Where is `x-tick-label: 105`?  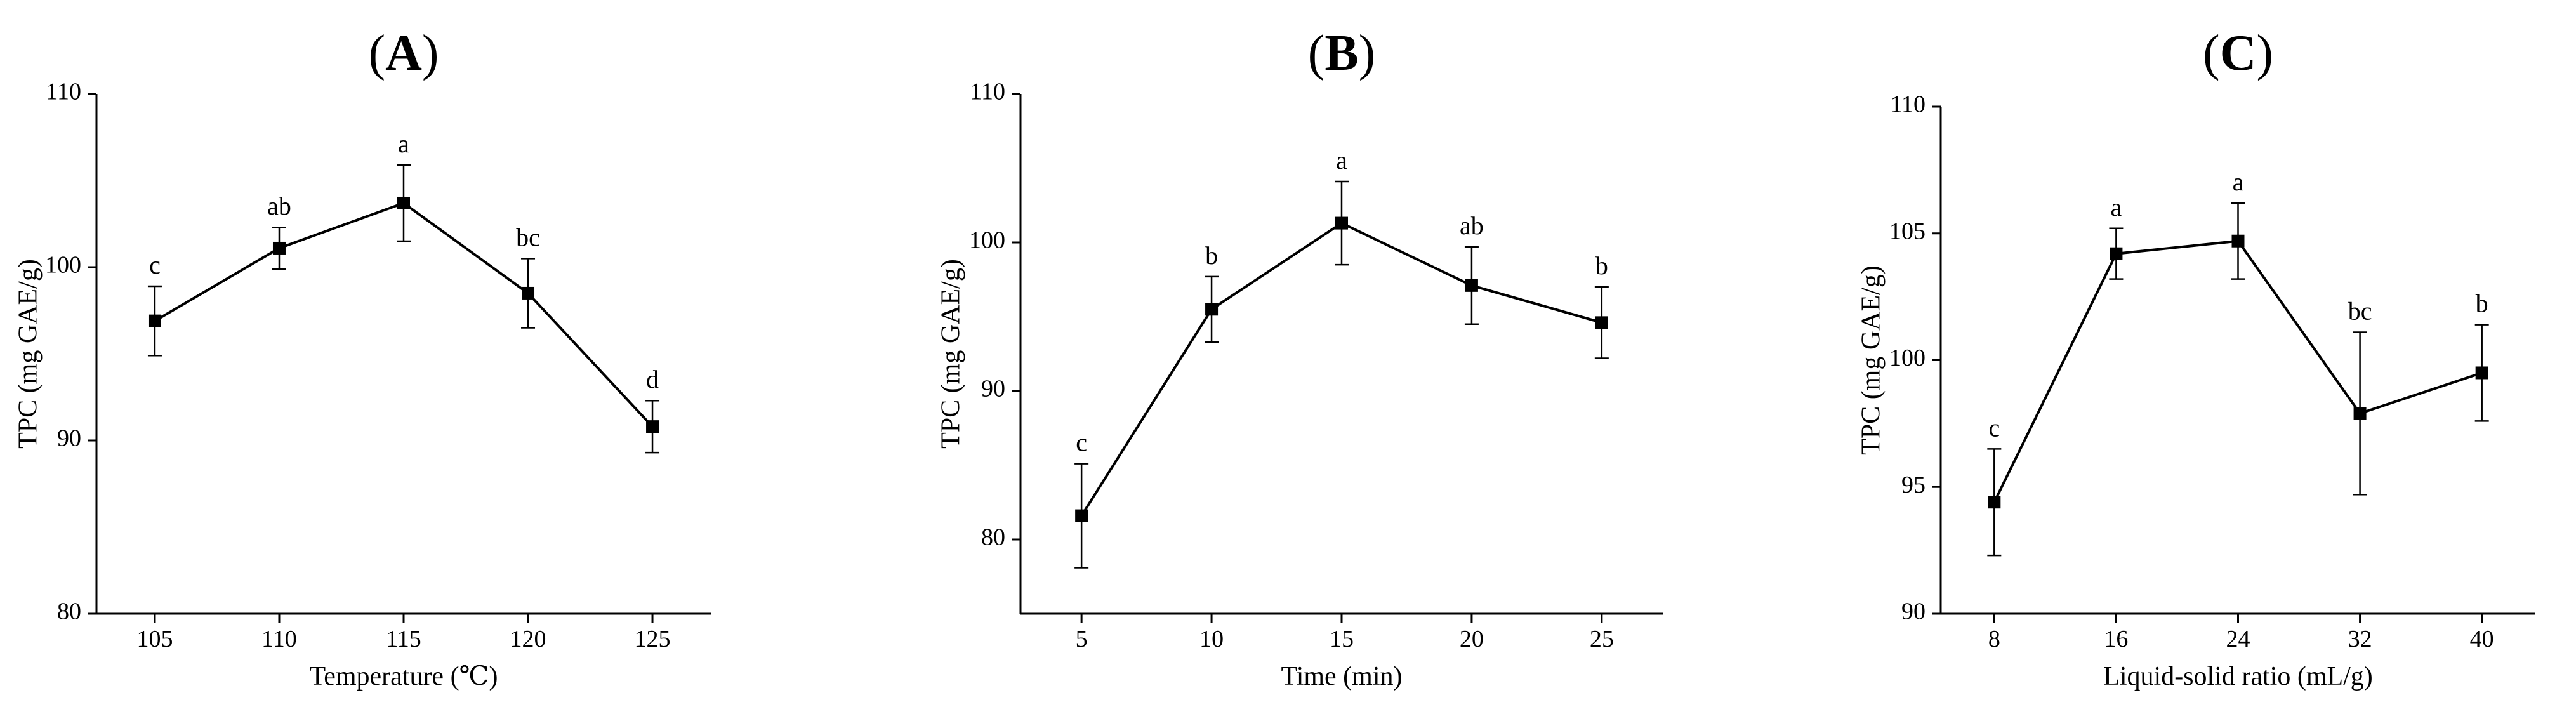 x-tick-label: 105 is located at coordinates (155, 639).